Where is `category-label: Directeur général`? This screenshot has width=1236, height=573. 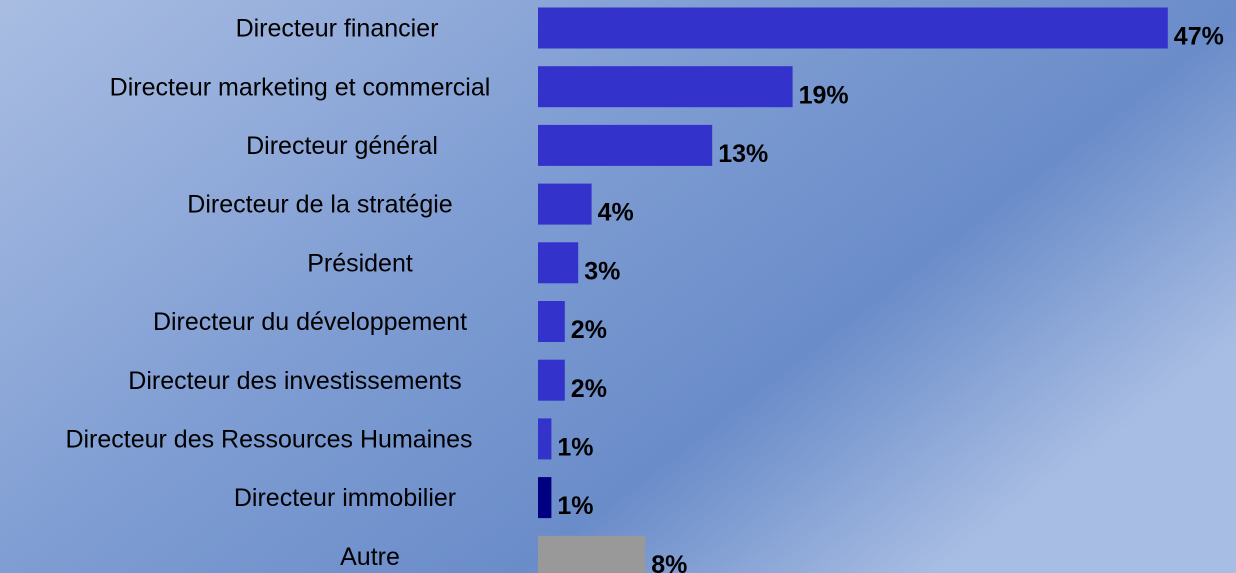
category-label: Directeur général is located at coordinates (342, 146).